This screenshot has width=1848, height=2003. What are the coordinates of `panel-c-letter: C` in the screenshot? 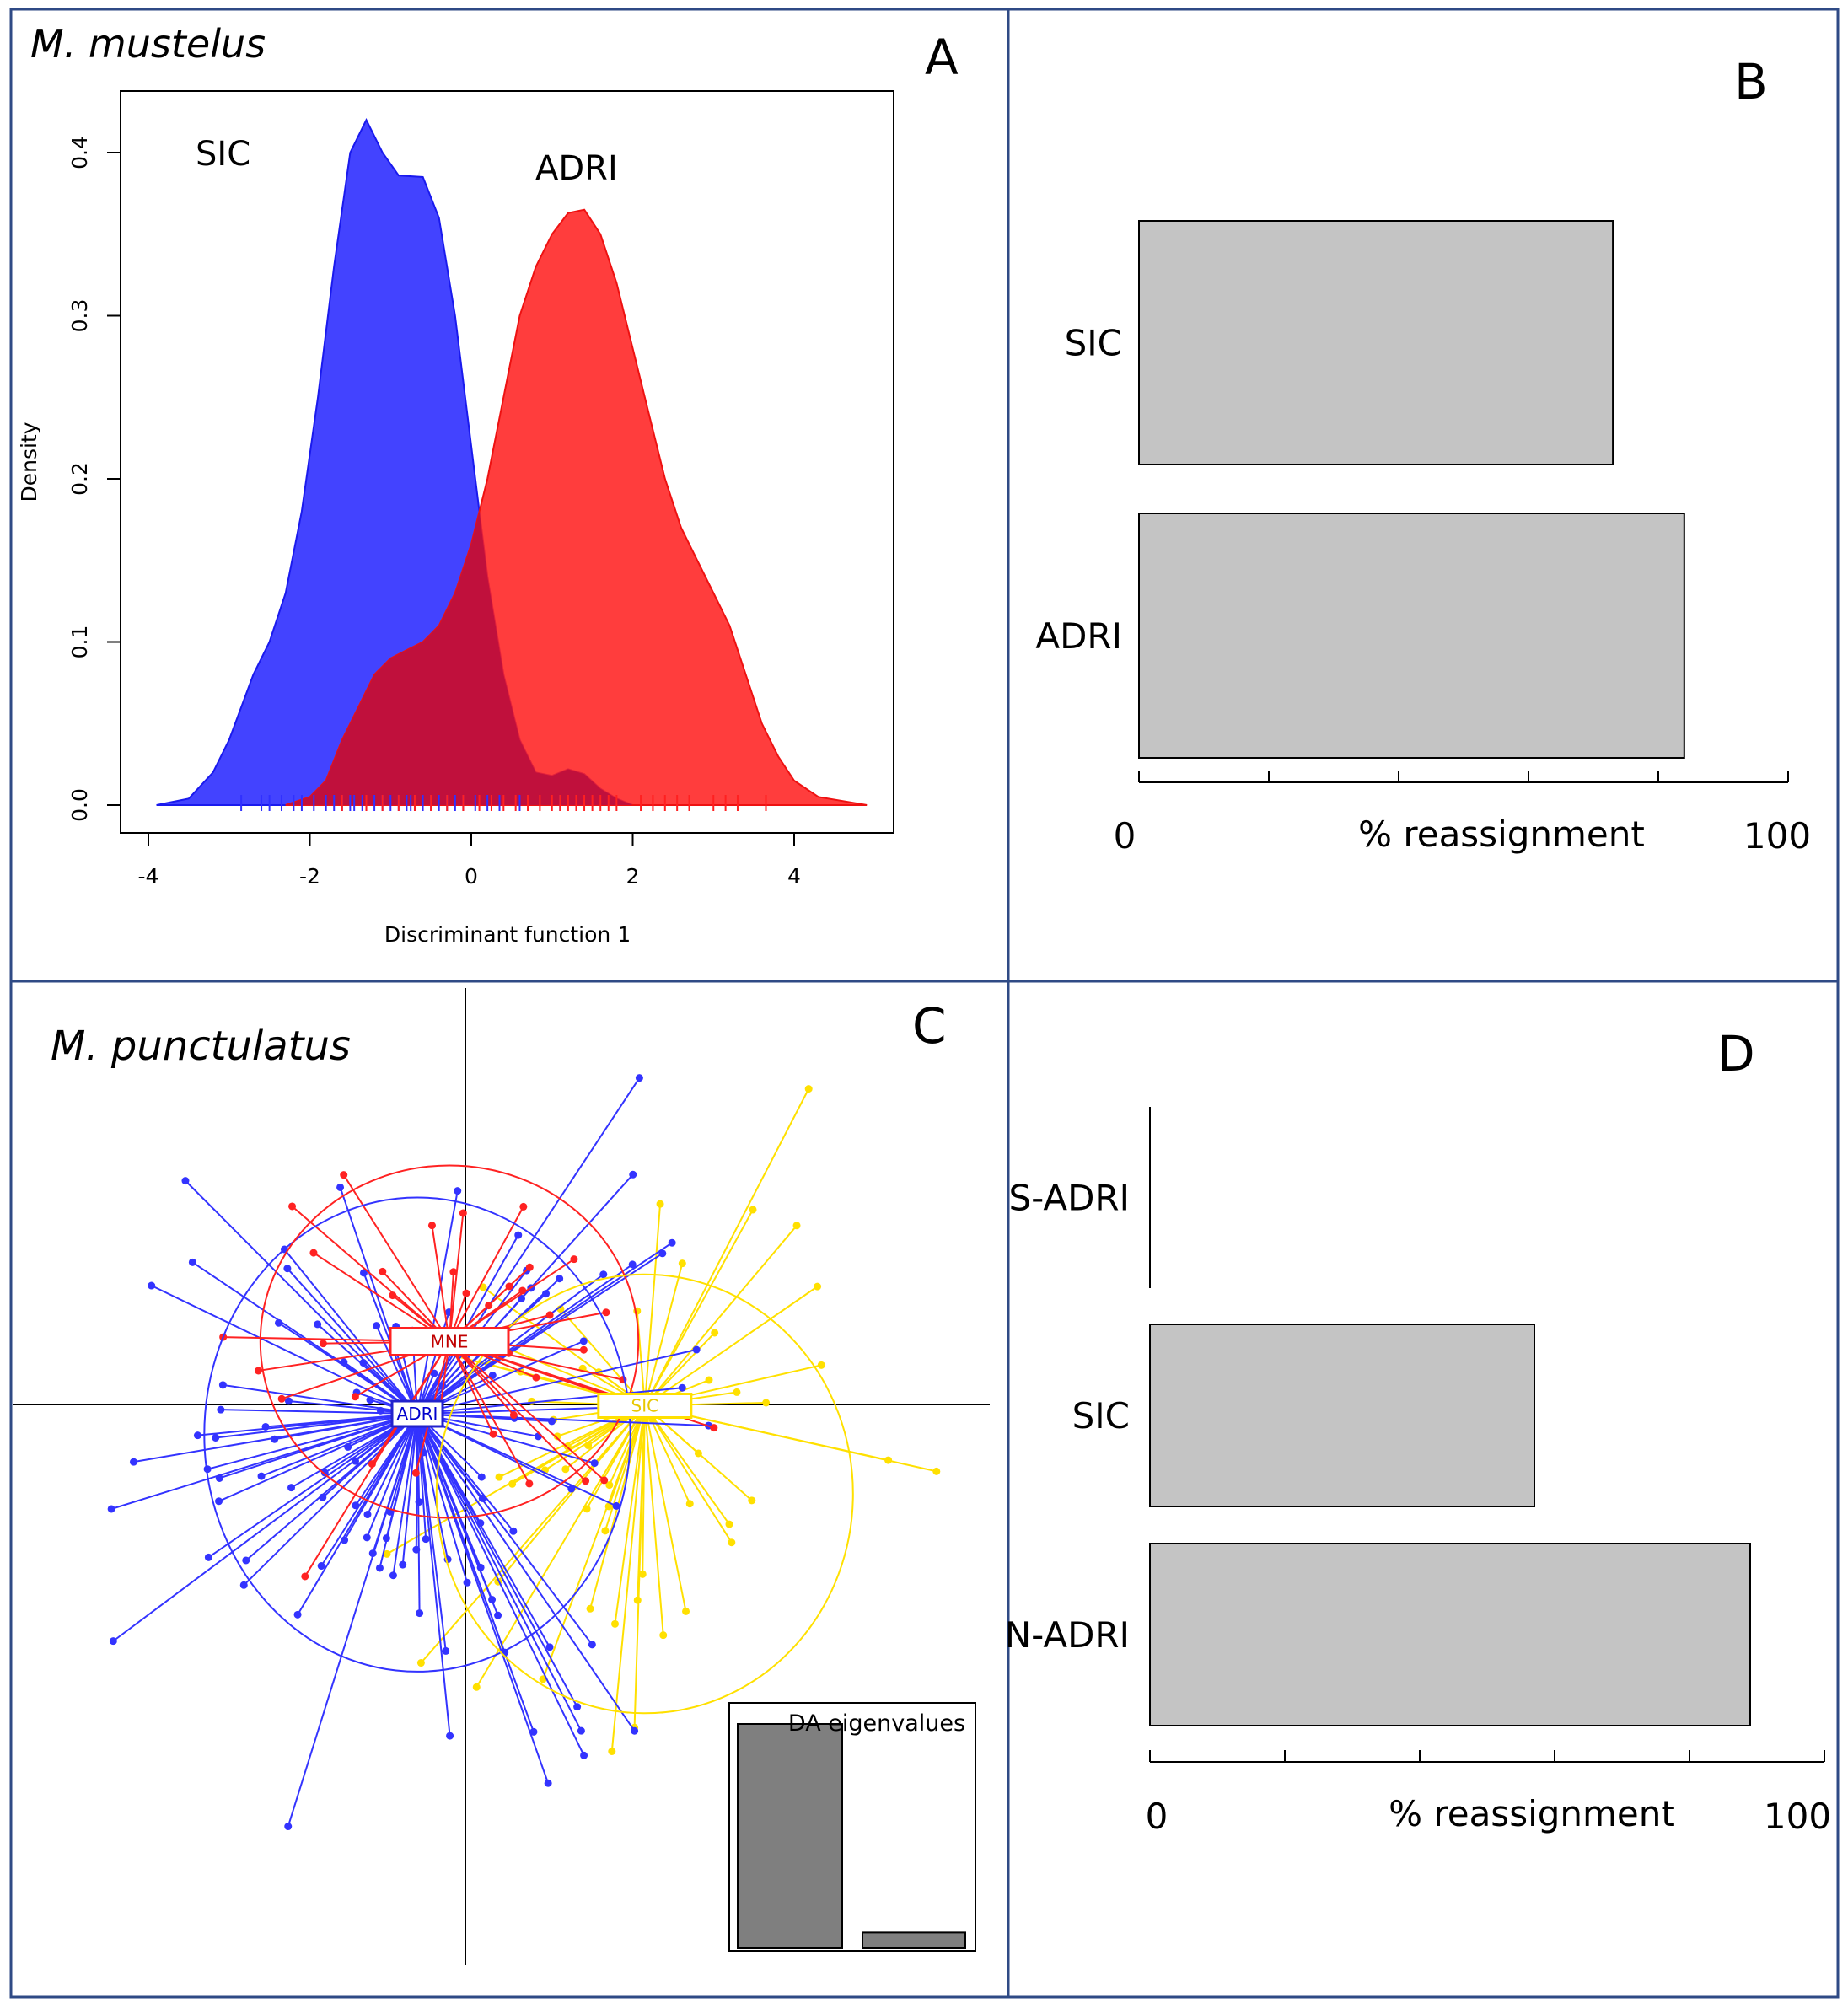 It's located at (930, 1026).